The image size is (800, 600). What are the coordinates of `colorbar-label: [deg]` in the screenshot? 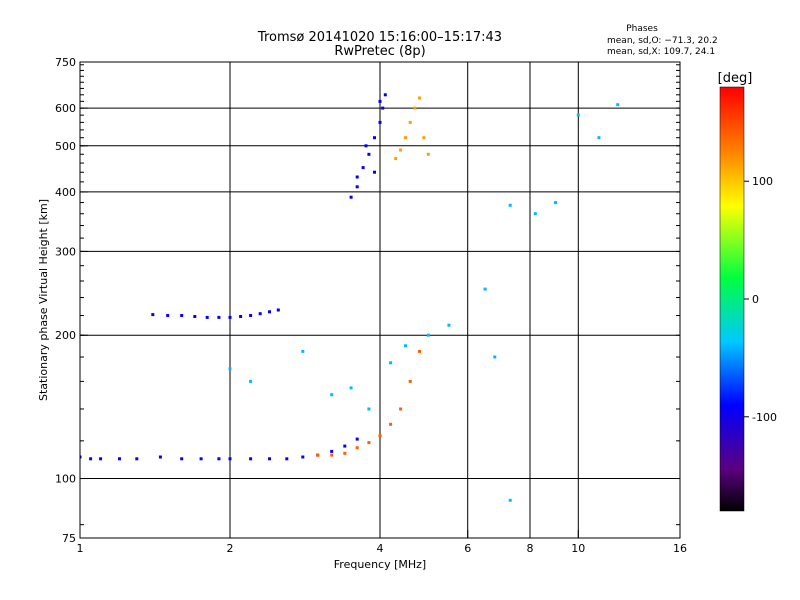 It's located at (735, 78).